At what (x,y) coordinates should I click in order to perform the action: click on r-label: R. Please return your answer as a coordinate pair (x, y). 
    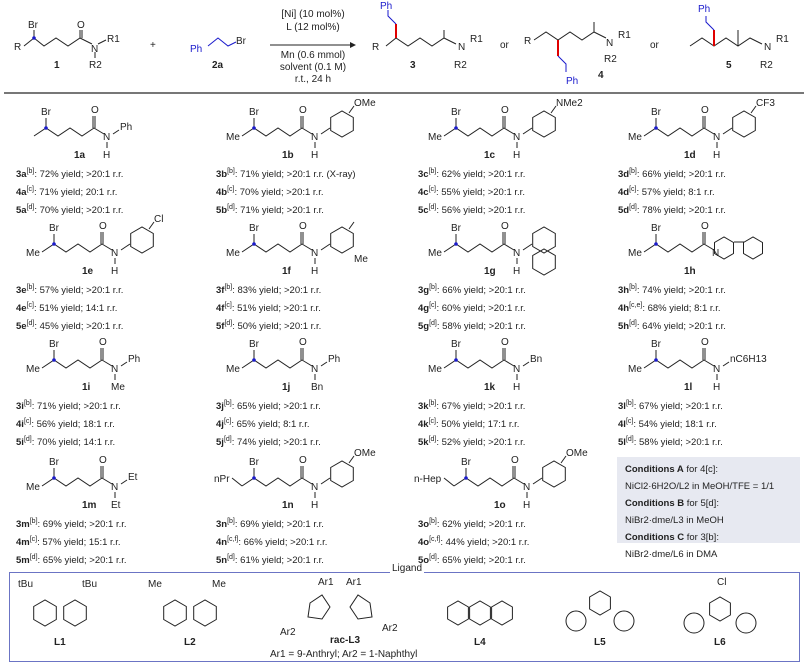
    Looking at the image, I should click on (527, 41).